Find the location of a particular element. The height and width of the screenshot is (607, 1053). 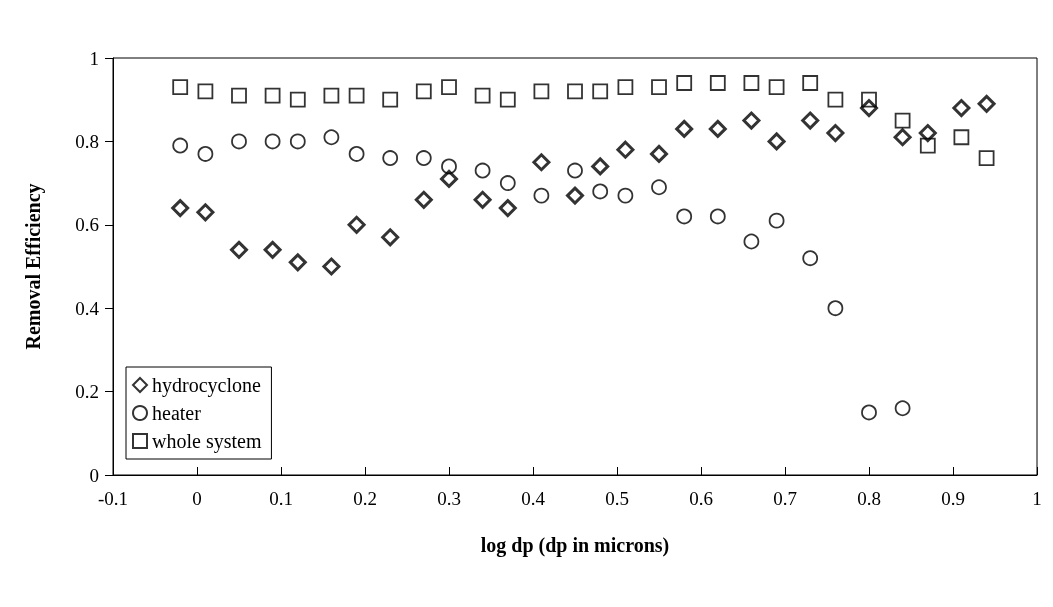

x-tick-label: 1 is located at coordinates (1037, 498).